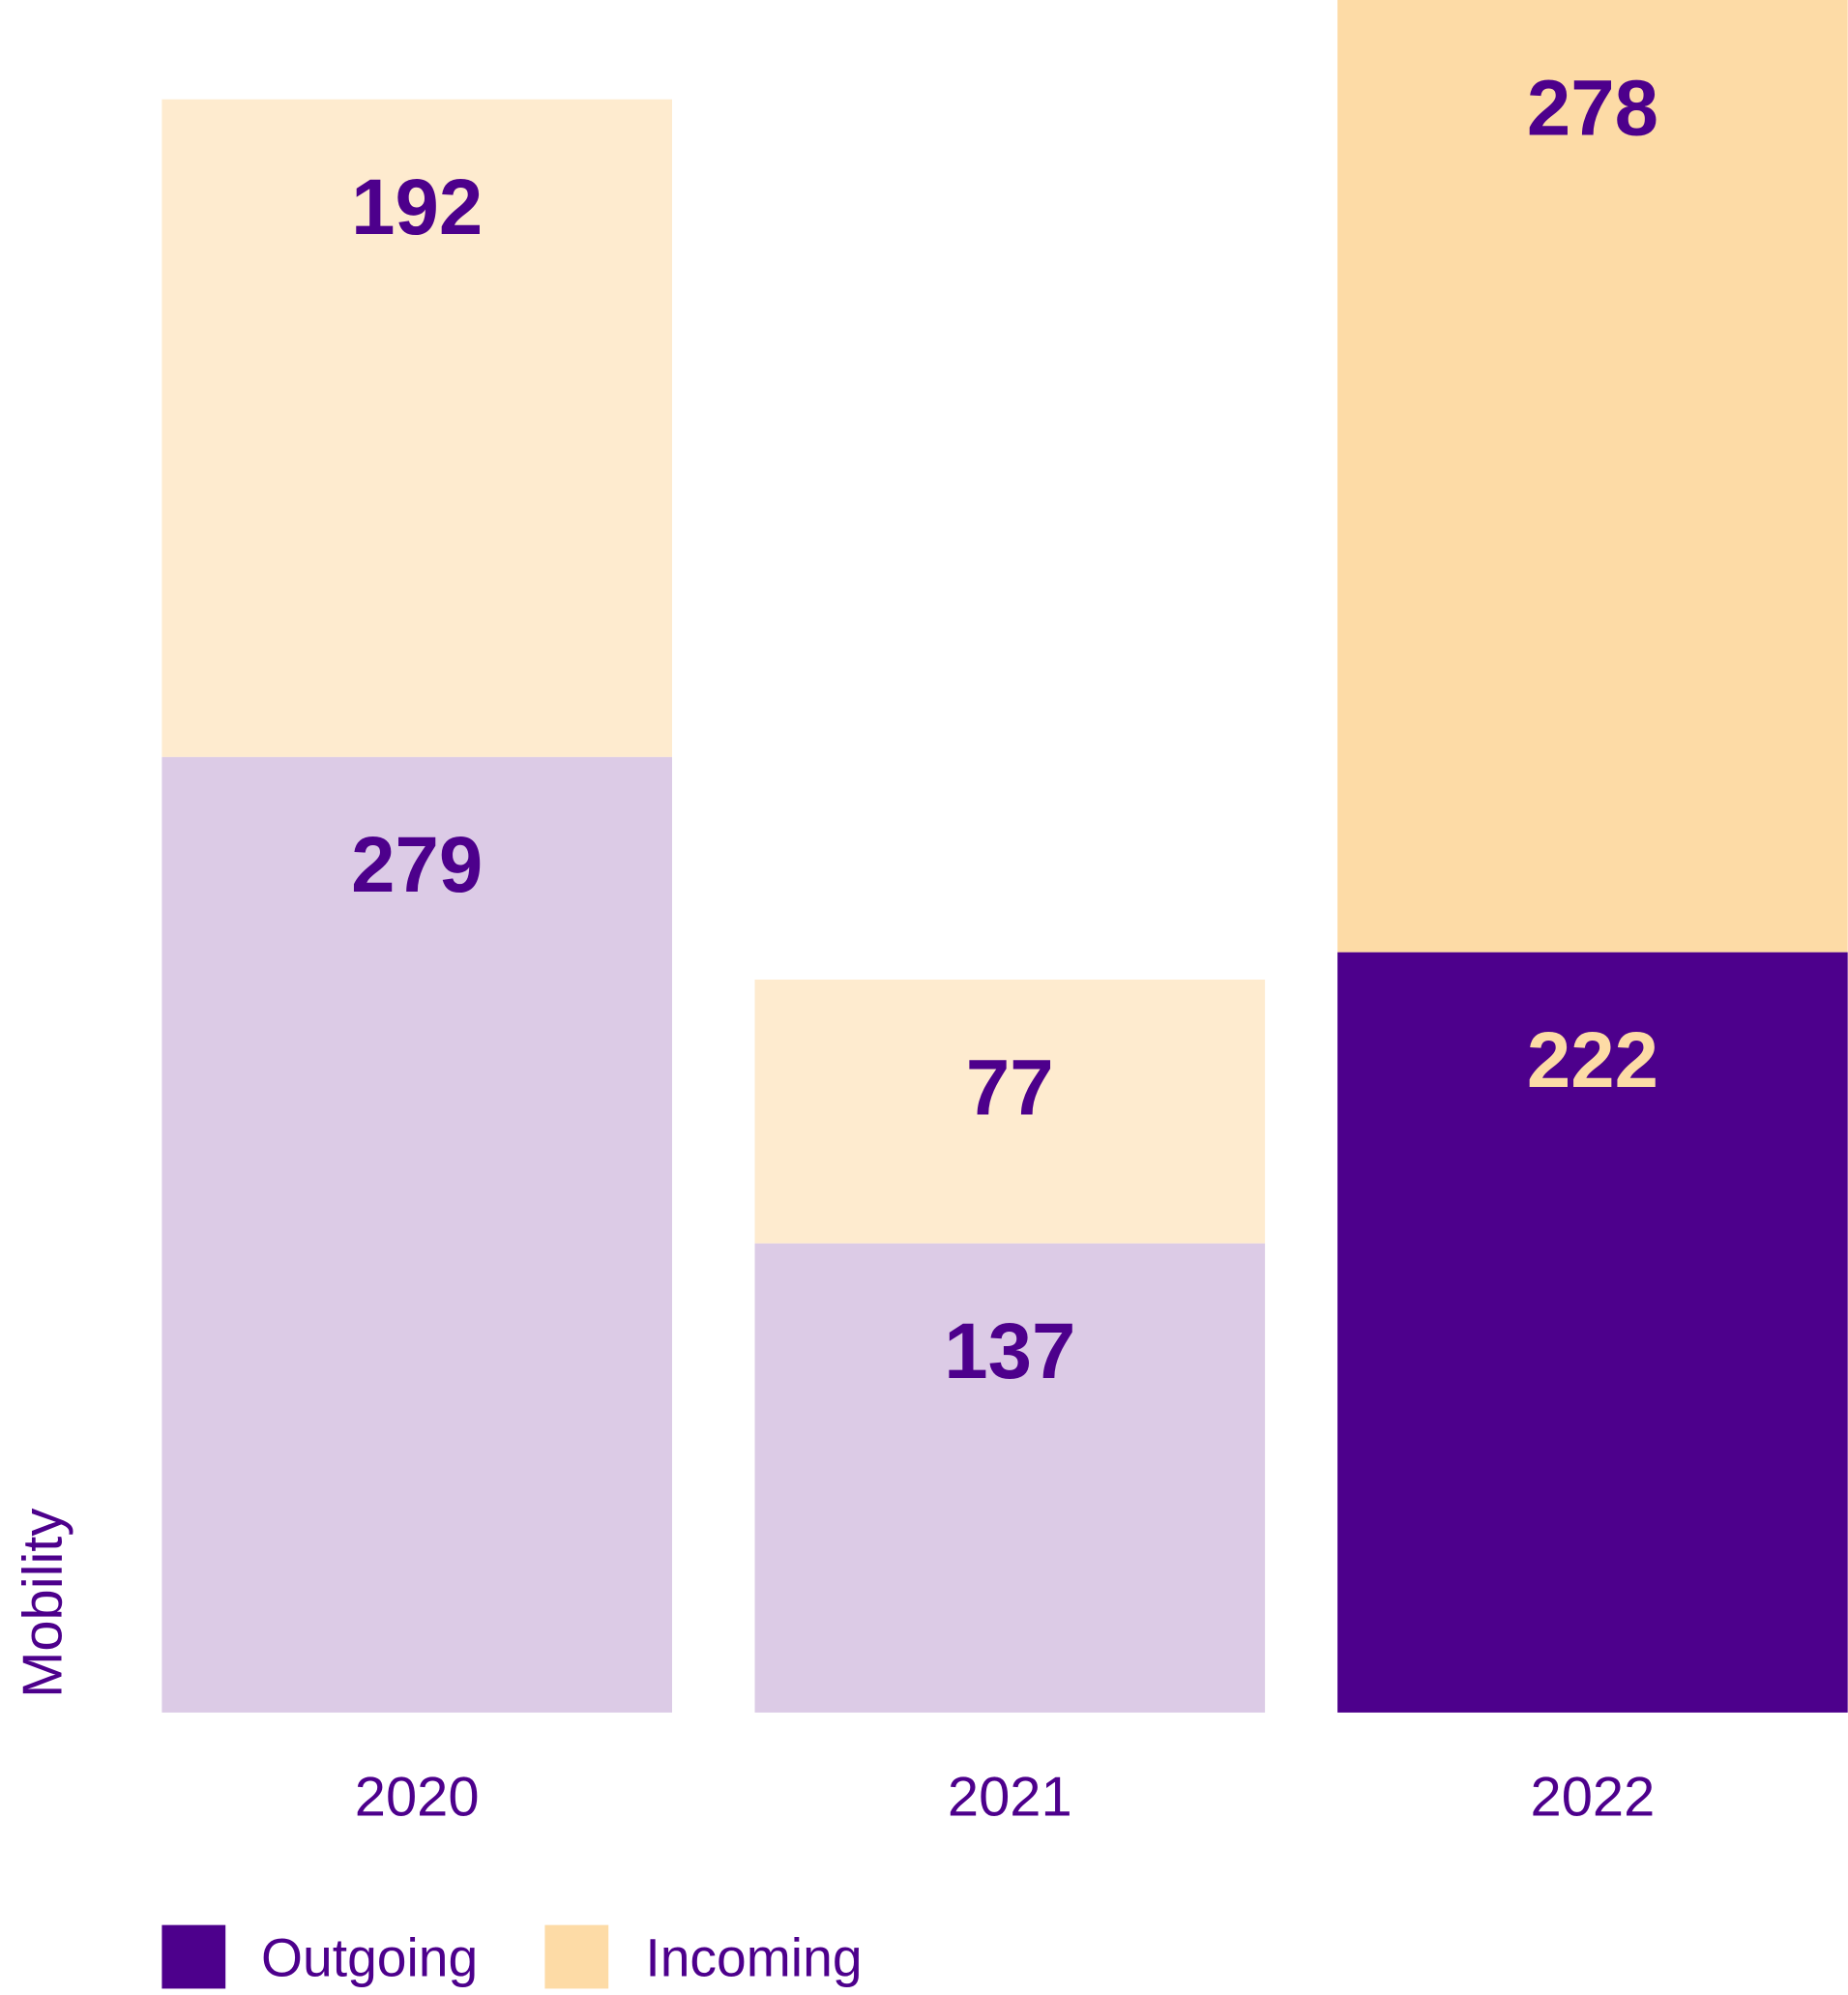 The image size is (1848, 1995). I want to click on legend-label-incoming: Incoming, so click(754, 1957).